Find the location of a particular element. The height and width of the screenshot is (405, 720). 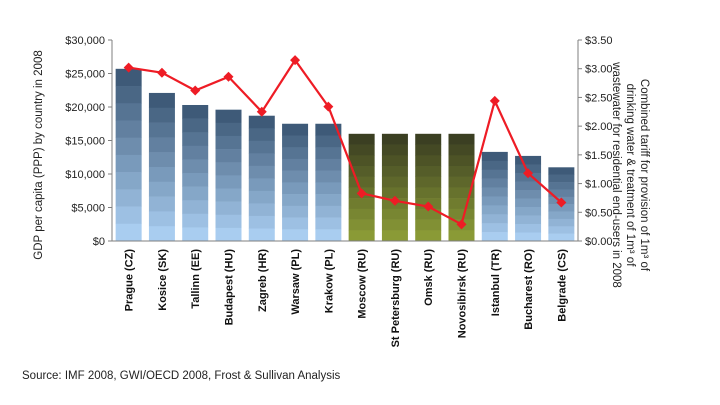

x-tick-label: Omsk (RU) is located at coordinates (429, 277).